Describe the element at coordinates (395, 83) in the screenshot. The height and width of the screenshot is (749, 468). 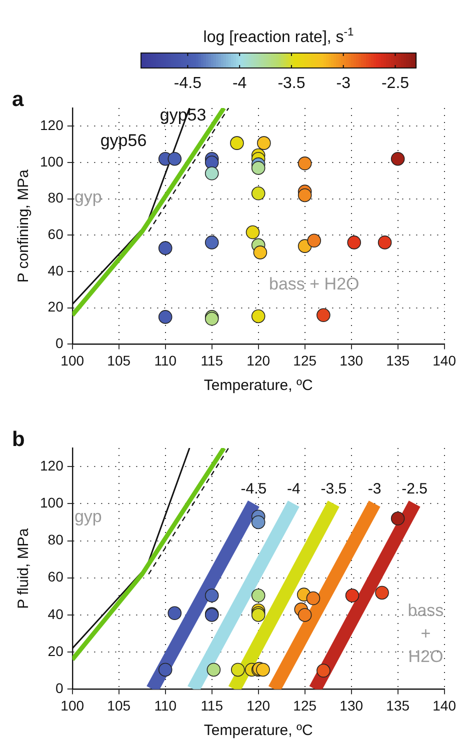
I see `color-bar-label: -2.5` at that location.